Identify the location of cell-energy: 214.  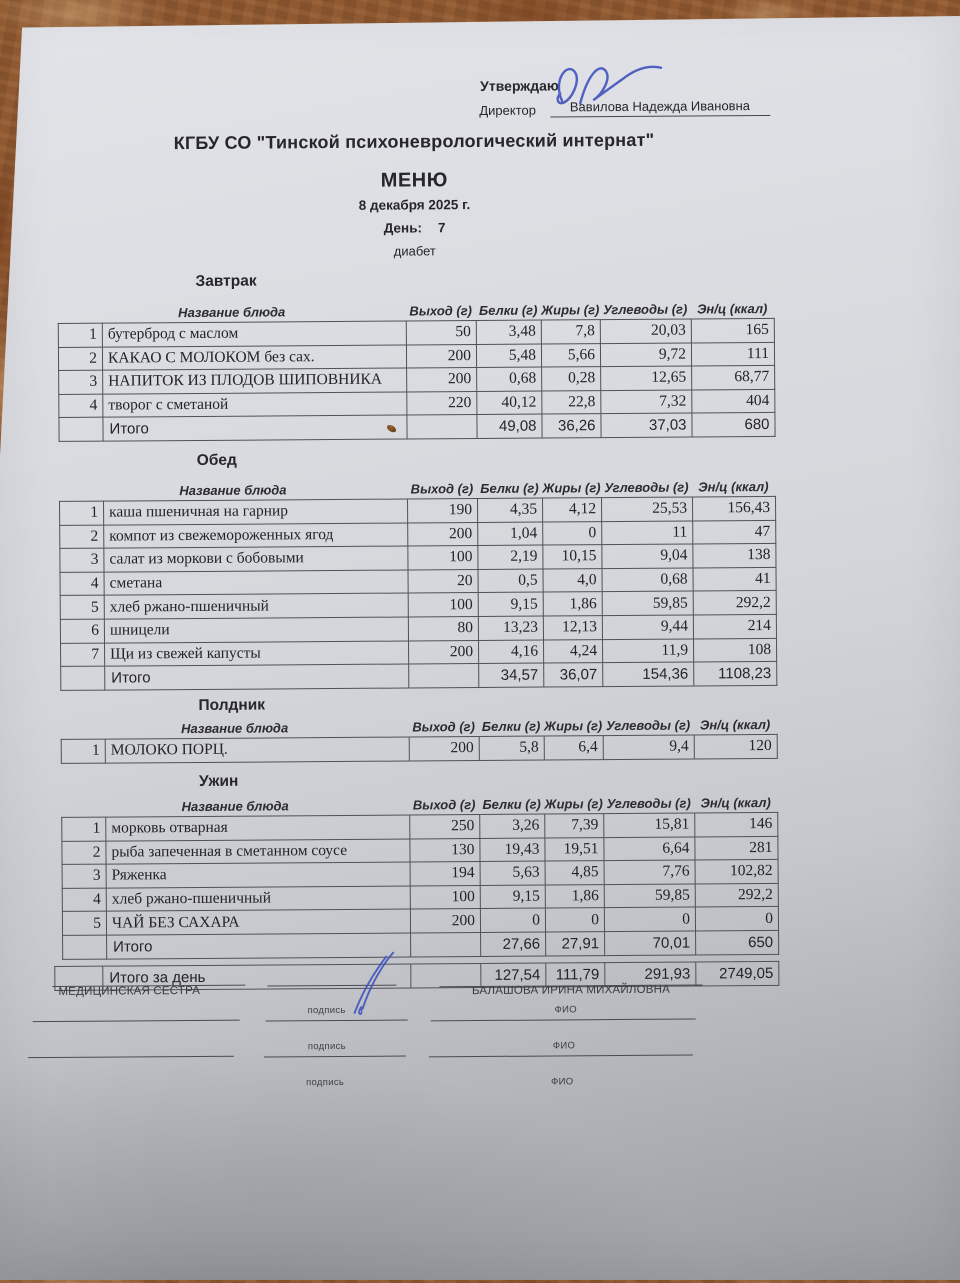
(735, 626).